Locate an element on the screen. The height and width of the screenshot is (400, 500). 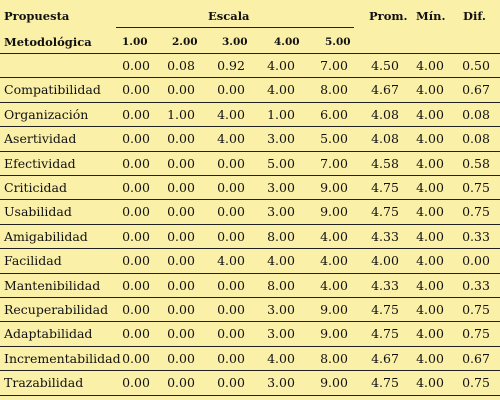
row-label: Criticidad is located at coordinates (36, 187).